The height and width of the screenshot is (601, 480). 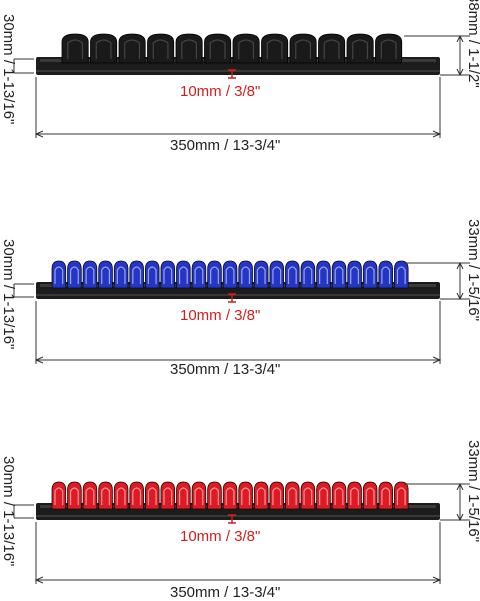 I want to click on rail-highlight, so click(x=238, y=506).